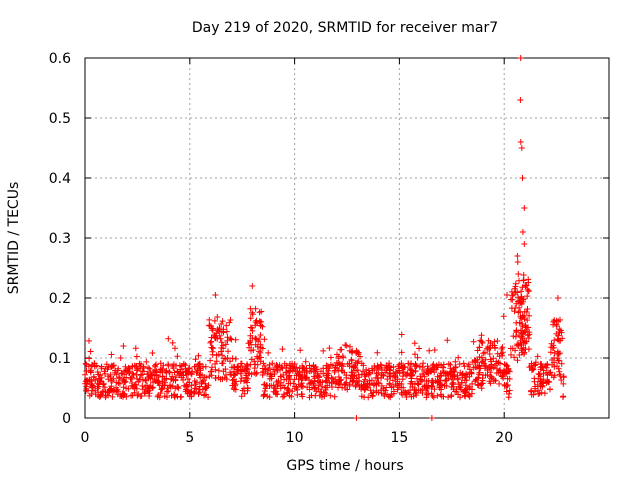 The width and height of the screenshot is (640, 480). Describe the element at coordinates (60, 239) in the screenshot. I see `y-tick-label: 0.3` at that location.